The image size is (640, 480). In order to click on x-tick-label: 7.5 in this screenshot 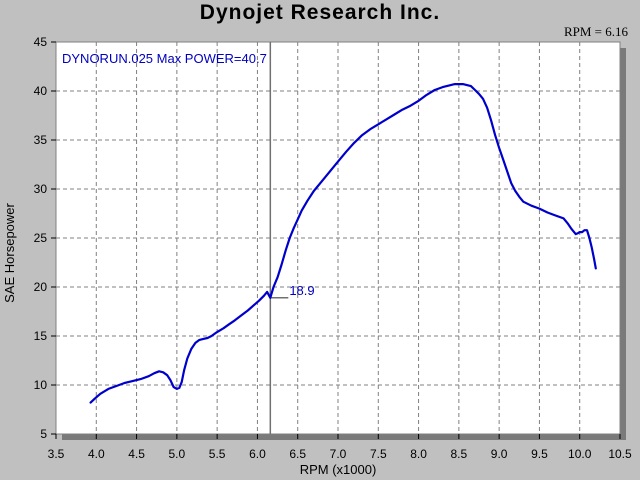, I will do `click(378, 454)`.